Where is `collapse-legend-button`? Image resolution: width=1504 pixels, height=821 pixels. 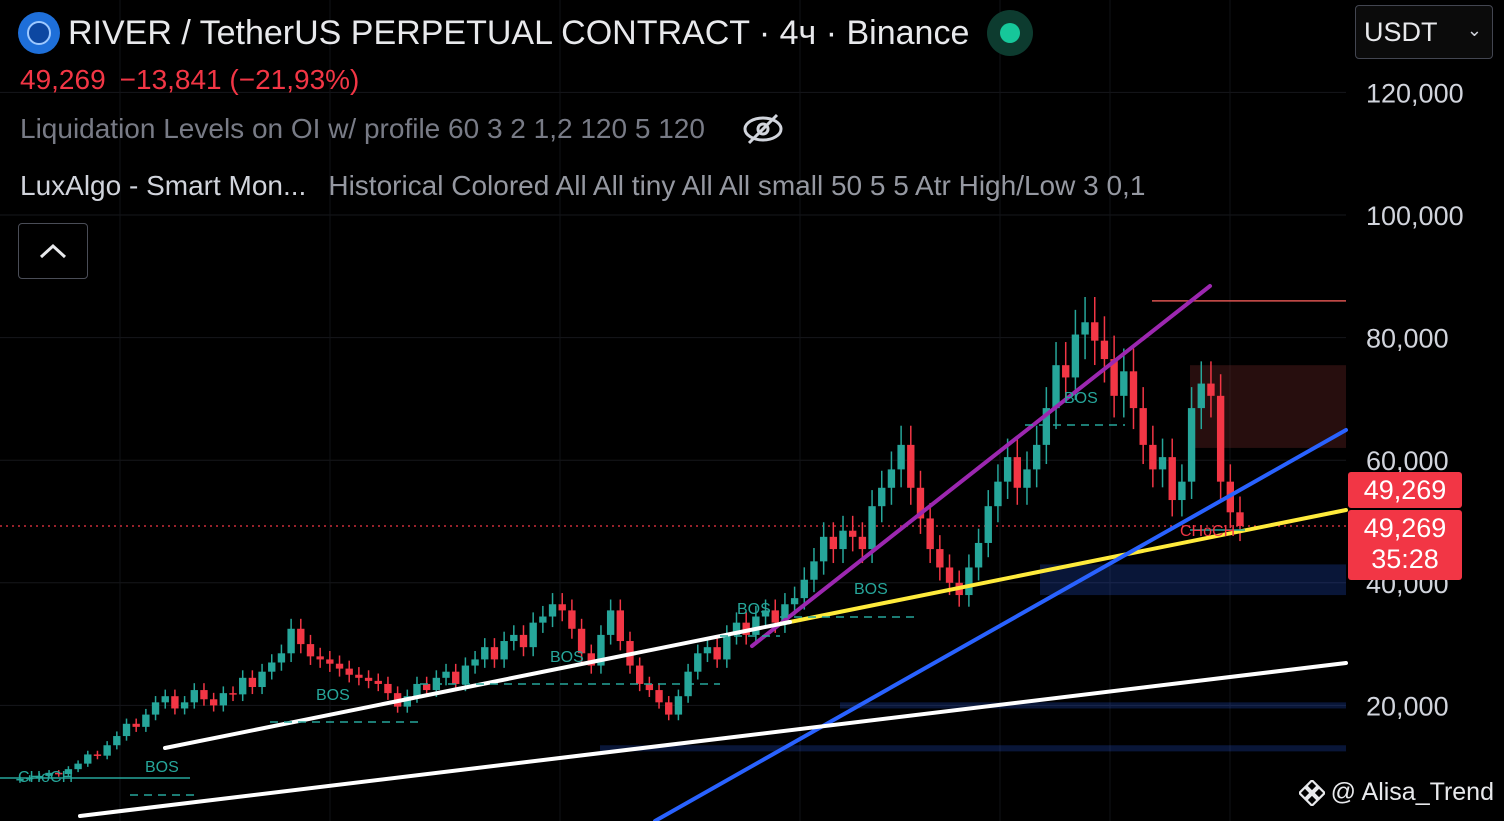 collapse-legend-button is located at coordinates (53, 251).